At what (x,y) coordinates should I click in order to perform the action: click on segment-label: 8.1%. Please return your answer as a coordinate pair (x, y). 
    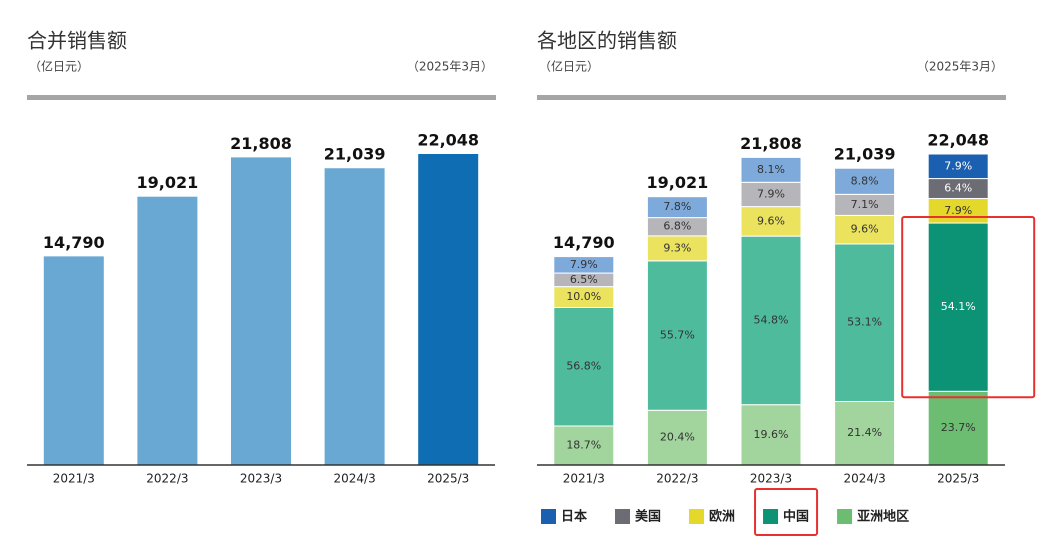
    Looking at the image, I should click on (771, 169).